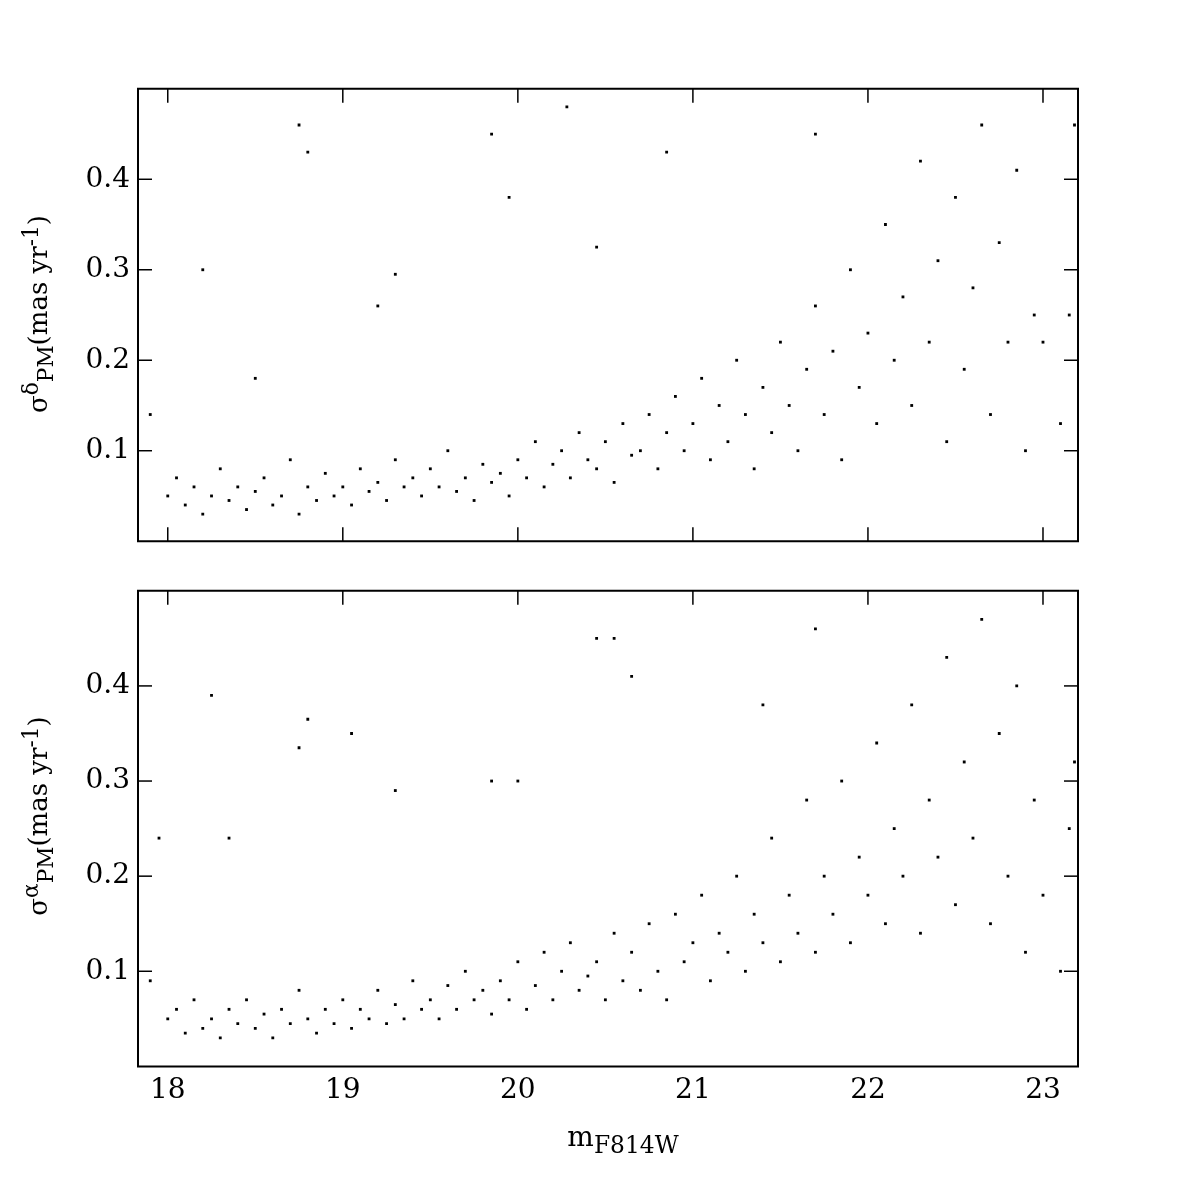 The width and height of the screenshot is (1196, 1196). I want to click on x-tick-label: 19, so click(342, 1089).